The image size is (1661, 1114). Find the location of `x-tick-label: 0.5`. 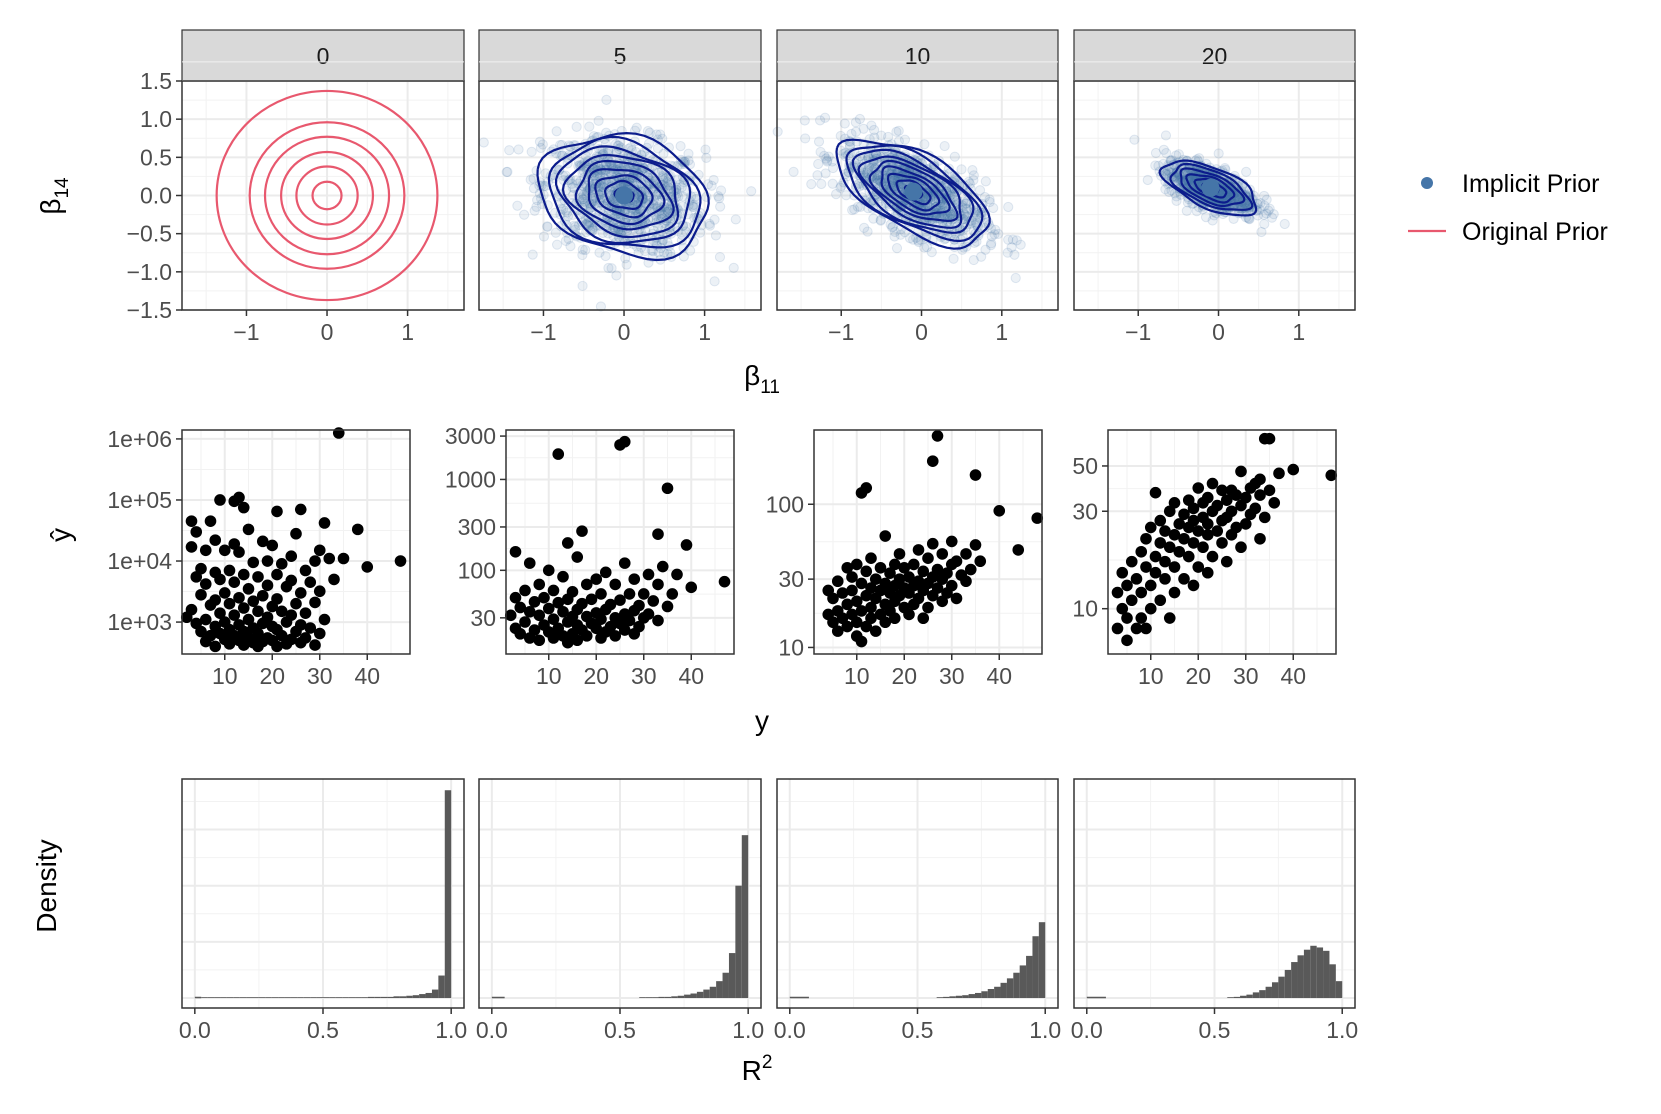

x-tick-label: 0.5 is located at coordinates (918, 1030).